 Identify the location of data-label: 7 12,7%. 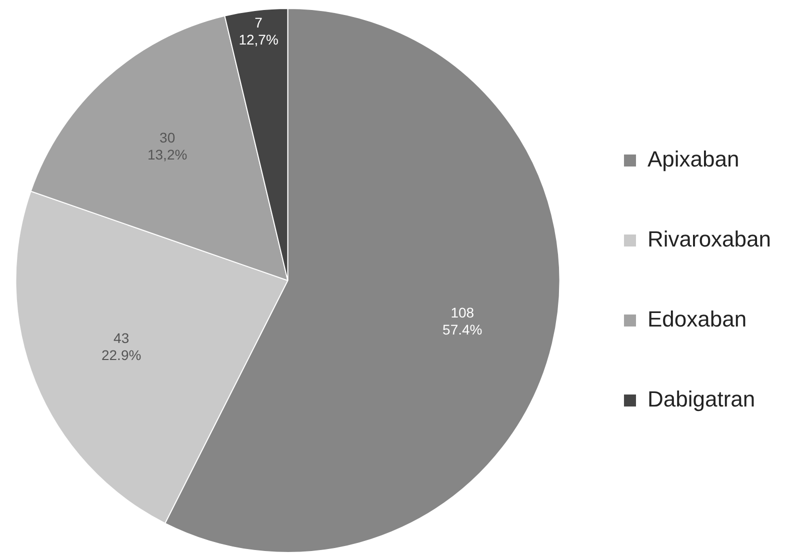
(258, 31).